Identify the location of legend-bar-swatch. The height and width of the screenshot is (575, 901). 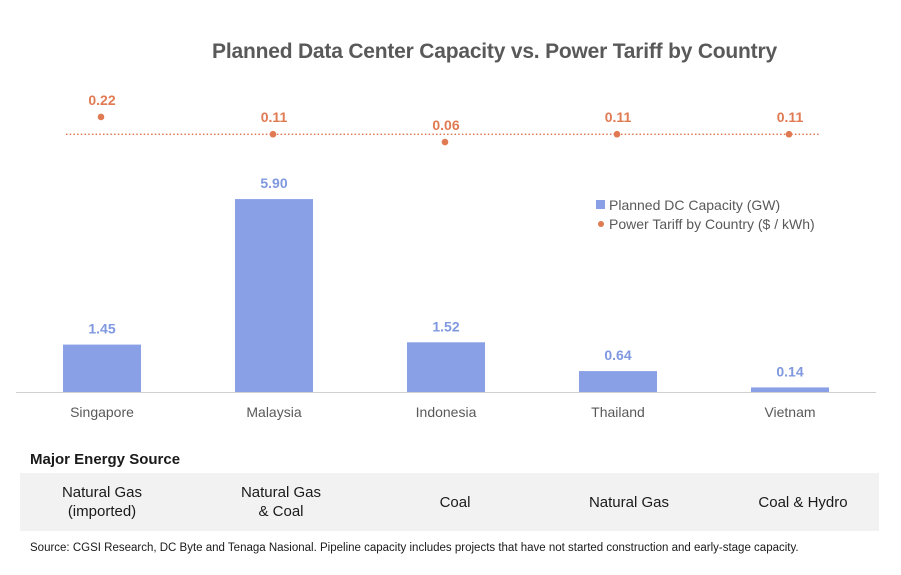
(600, 204).